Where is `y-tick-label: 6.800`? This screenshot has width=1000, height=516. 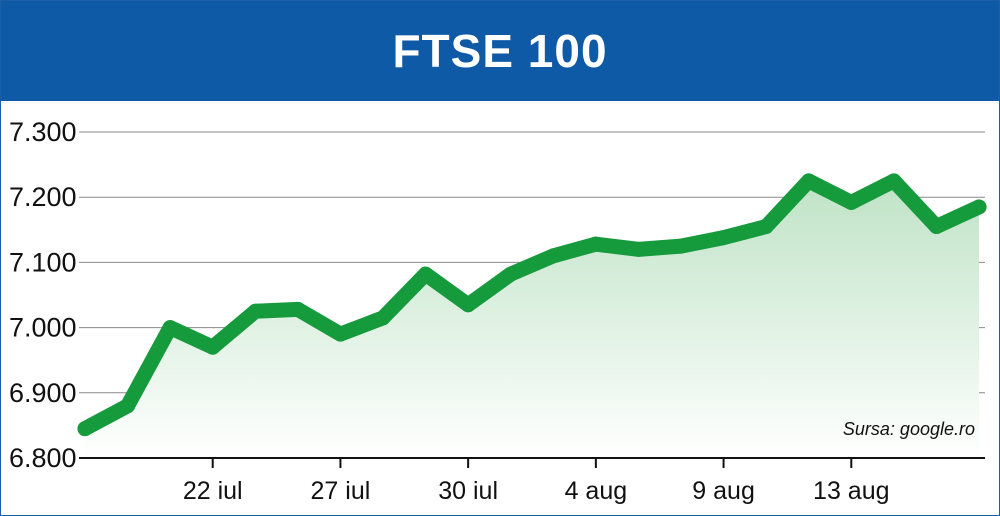 y-tick-label: 6.800 is located at coordinates (43, 458).